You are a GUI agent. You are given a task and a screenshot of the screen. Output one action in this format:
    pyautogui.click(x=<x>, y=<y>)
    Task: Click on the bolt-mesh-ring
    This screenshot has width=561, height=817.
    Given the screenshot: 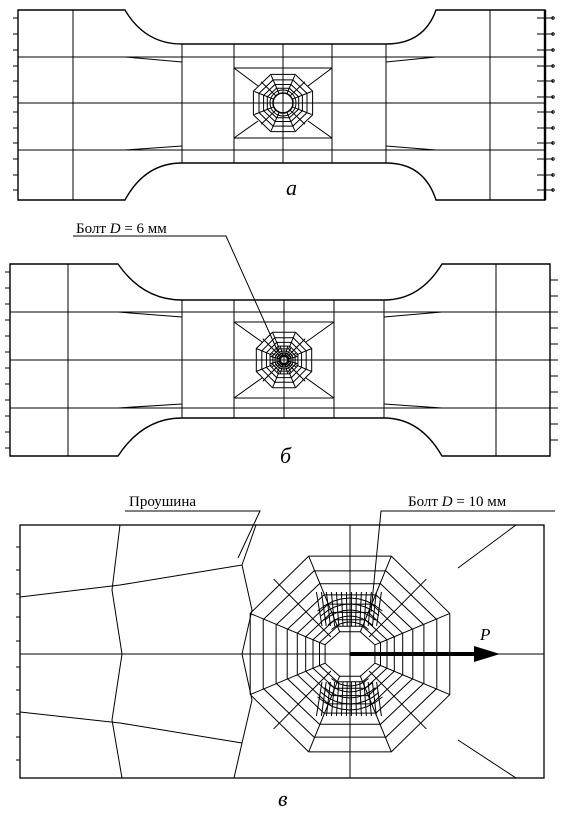 What is the action you would take?
    pyautogui.click(x=350, y=654)
    